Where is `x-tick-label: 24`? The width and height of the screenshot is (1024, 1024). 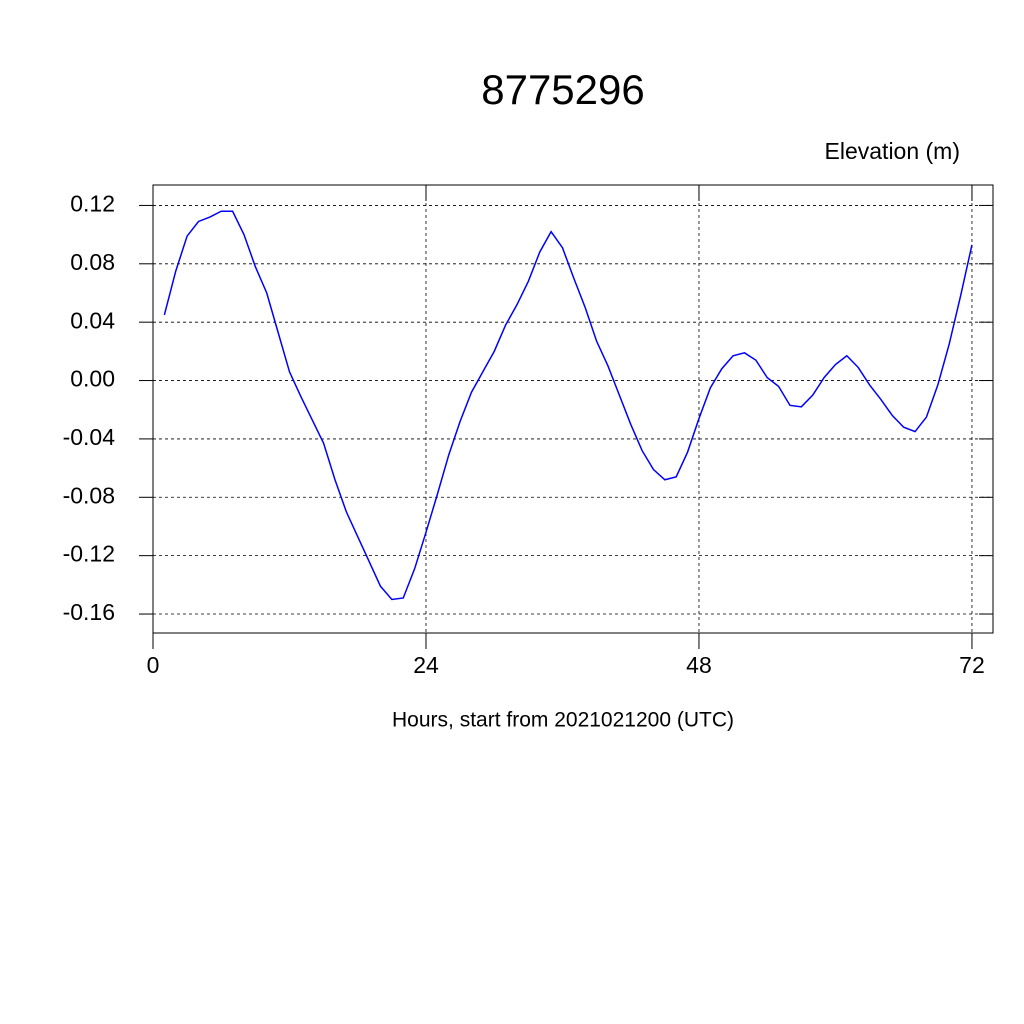
x-tick-label: 24 is located at coordinates (426, 665).